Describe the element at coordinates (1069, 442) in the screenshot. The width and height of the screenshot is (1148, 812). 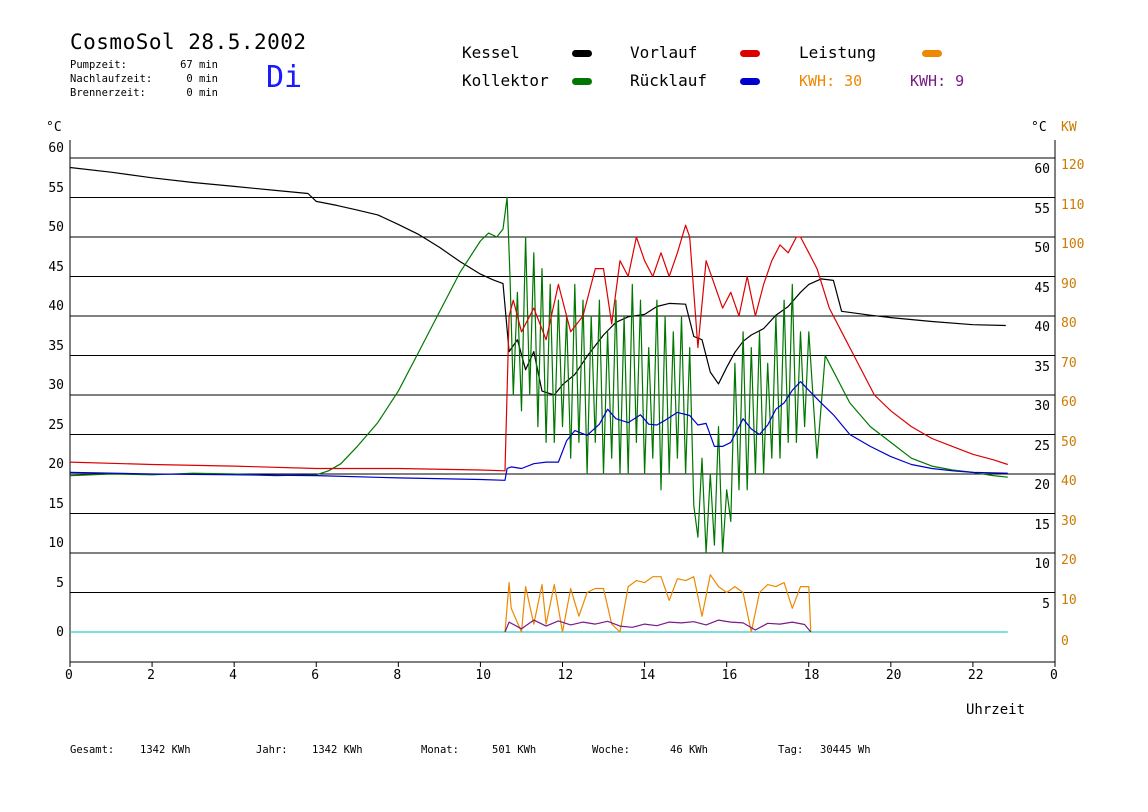
I see `y2-tick-label: 50` at that location.